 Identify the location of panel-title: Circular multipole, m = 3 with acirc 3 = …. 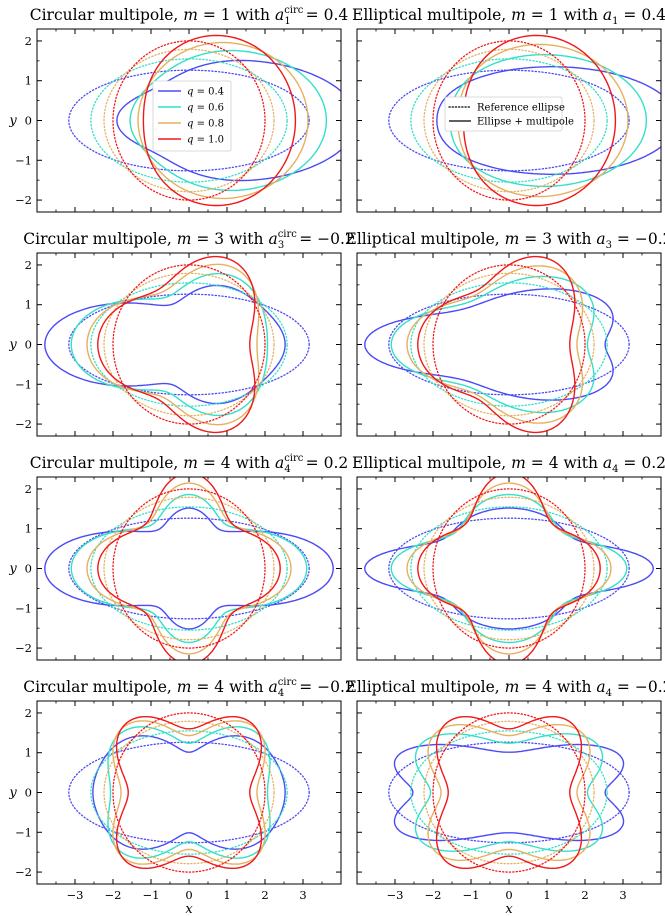
(189, 240).